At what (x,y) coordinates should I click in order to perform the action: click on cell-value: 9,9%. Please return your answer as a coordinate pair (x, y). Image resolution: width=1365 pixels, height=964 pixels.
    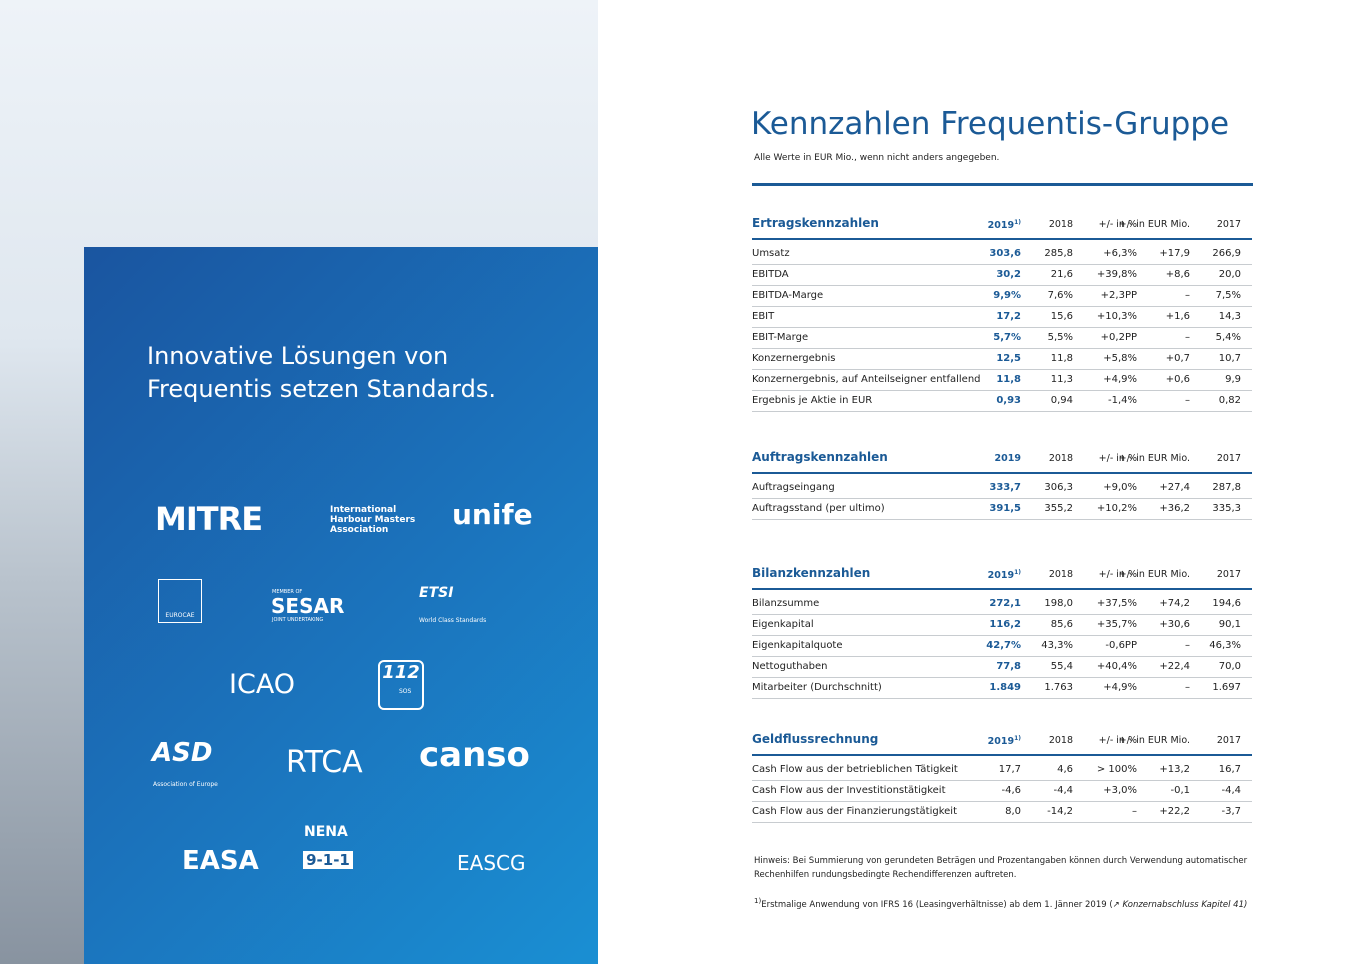
    Looking at the image, I should click on (1007, 295).